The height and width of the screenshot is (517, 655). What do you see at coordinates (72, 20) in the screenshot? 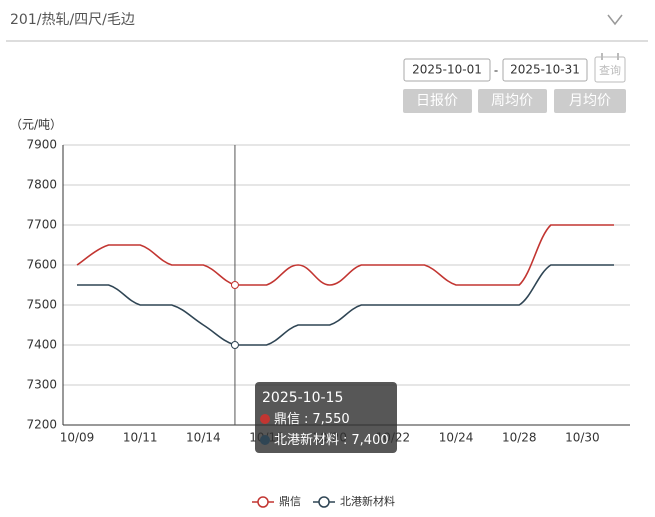
I see `header-title: 201/热轧/四尺/毛边` at bounding box center [72, 20].